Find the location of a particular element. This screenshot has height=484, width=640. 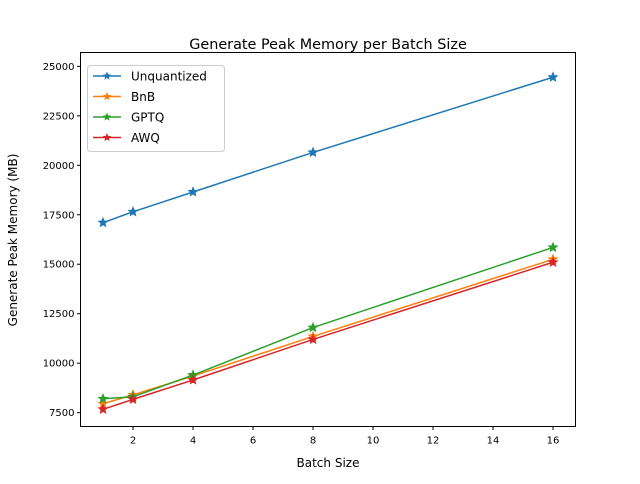

legend: Unquantized BnB GPTQ AWQ is located at coordinates (156, 108).